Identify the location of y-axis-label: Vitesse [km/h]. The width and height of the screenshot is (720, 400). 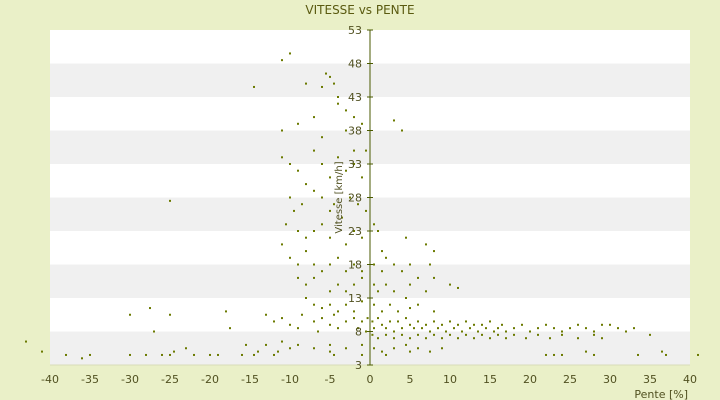
(339, 197).